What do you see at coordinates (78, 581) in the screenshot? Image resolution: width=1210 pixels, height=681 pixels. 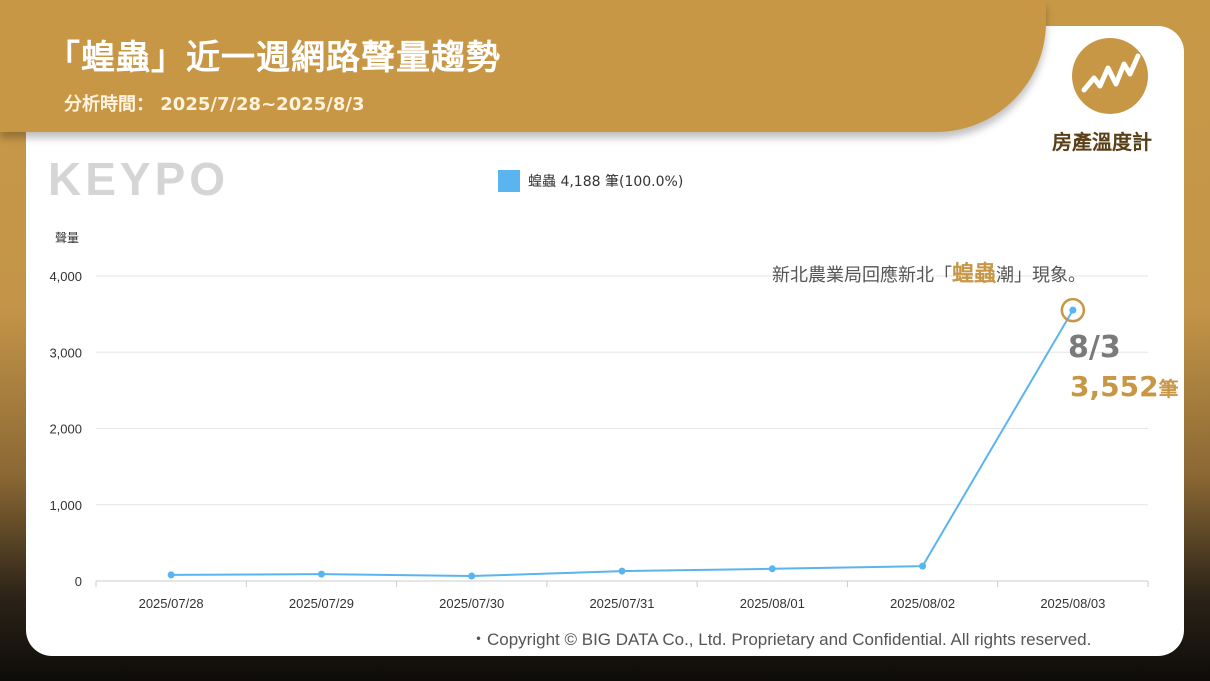 I see `y-tick-label: 0` at bounding box center [78, 581].